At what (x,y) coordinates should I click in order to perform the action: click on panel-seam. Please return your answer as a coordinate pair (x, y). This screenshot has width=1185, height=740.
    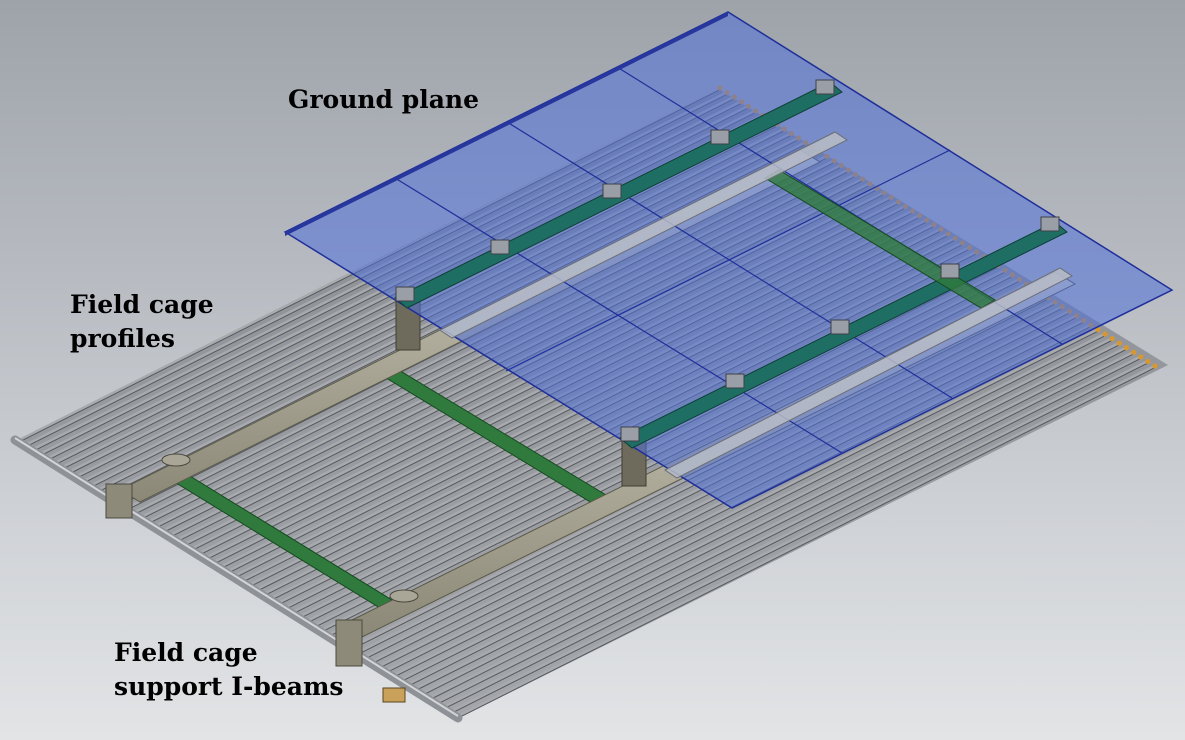
    Looking at the image, I should click on (728, 260).